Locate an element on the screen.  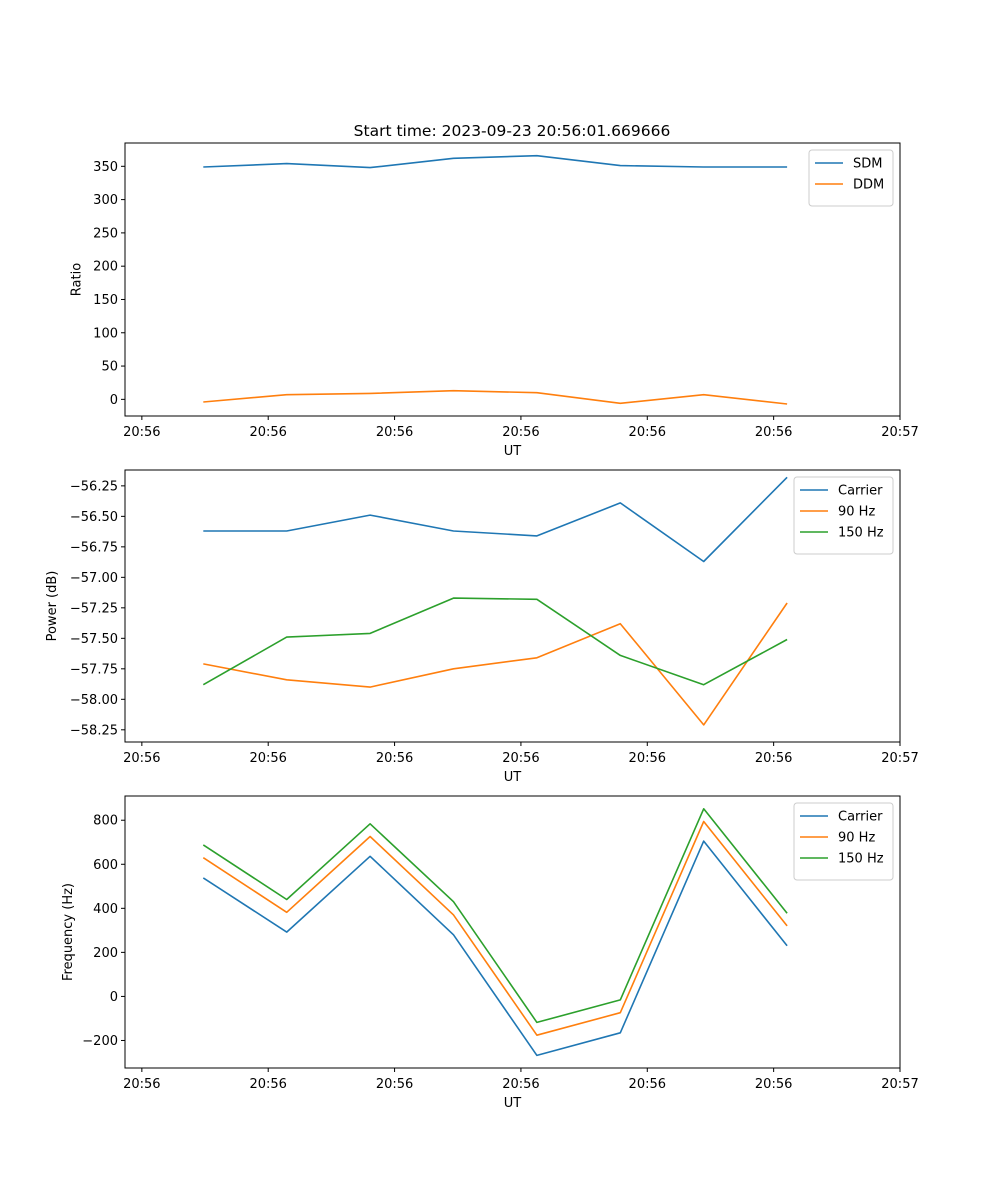
y-tick-label: 600 is located at coordinates (105, 865).